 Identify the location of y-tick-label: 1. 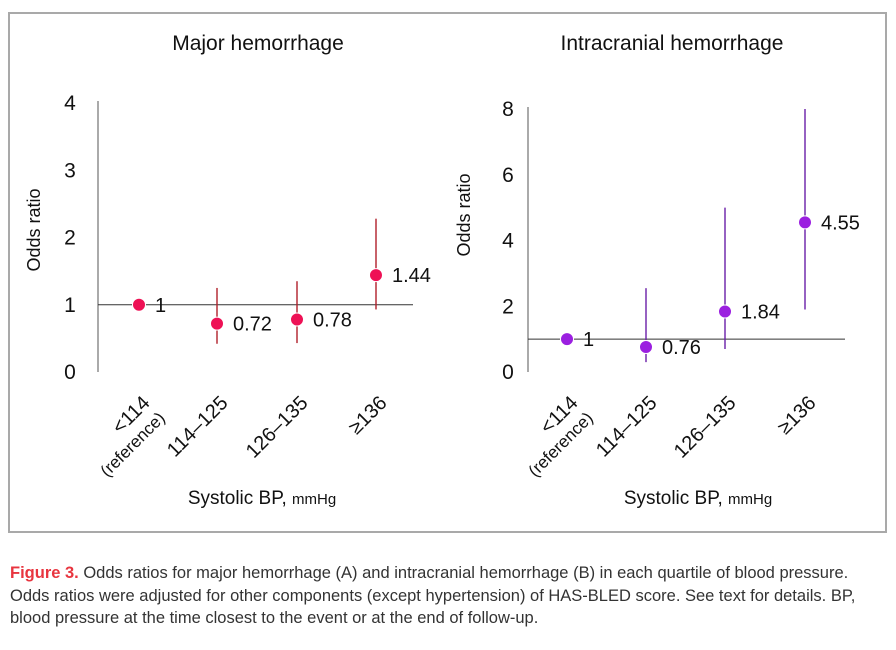
(70, 305).